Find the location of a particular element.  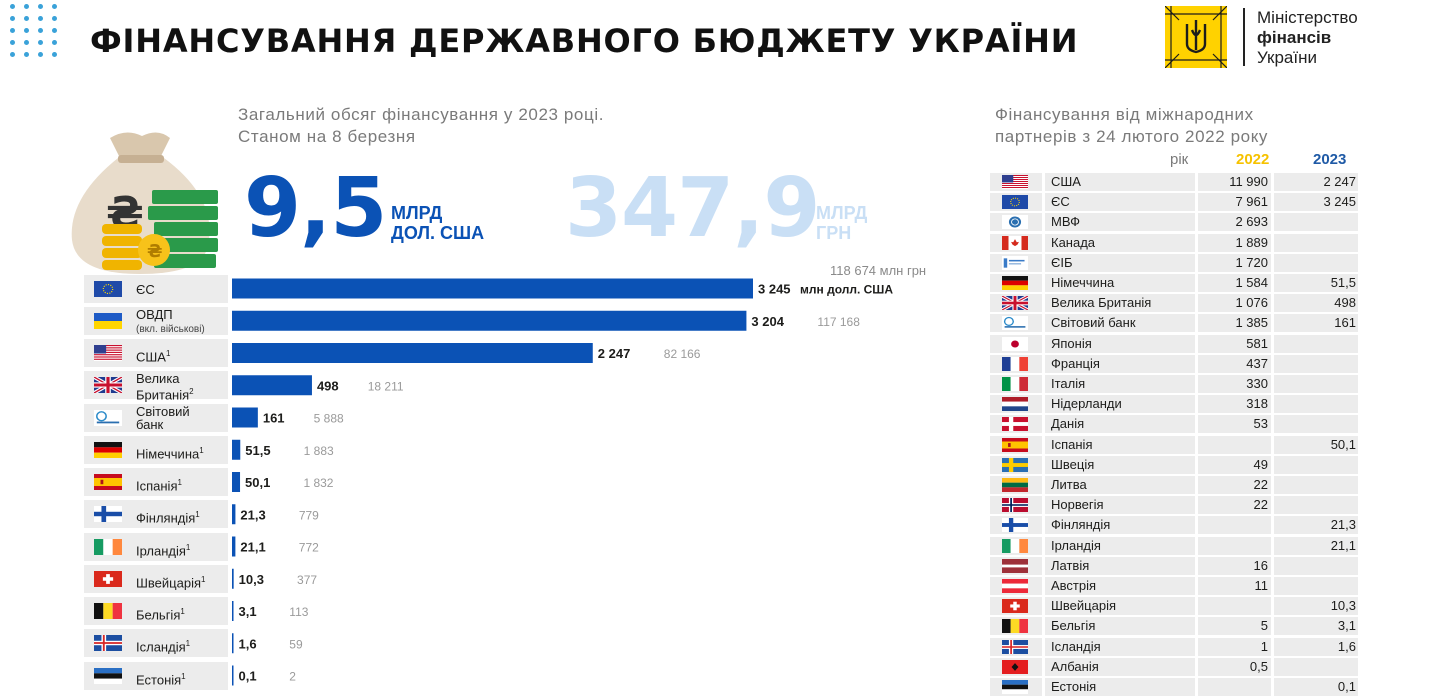

total-uah-unit-line-2: ГРН is located at coordinates (834, 233).